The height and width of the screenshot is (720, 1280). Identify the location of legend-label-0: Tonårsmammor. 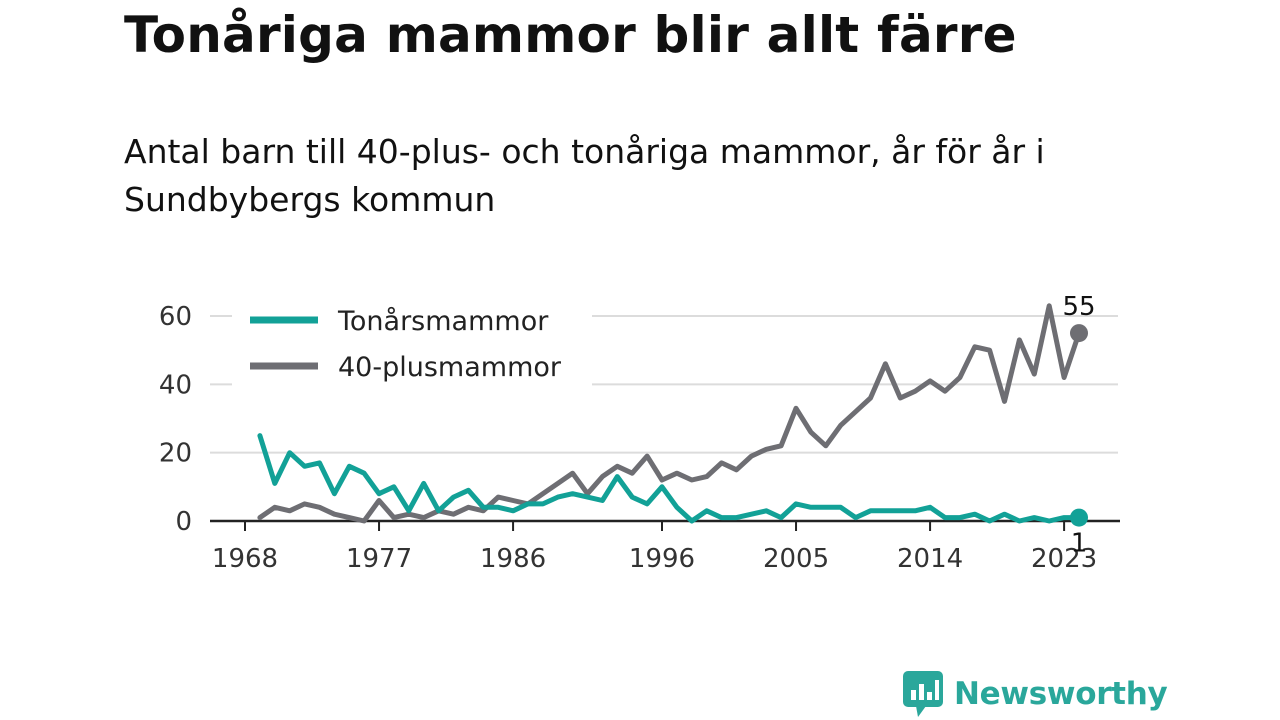
(443, 321).